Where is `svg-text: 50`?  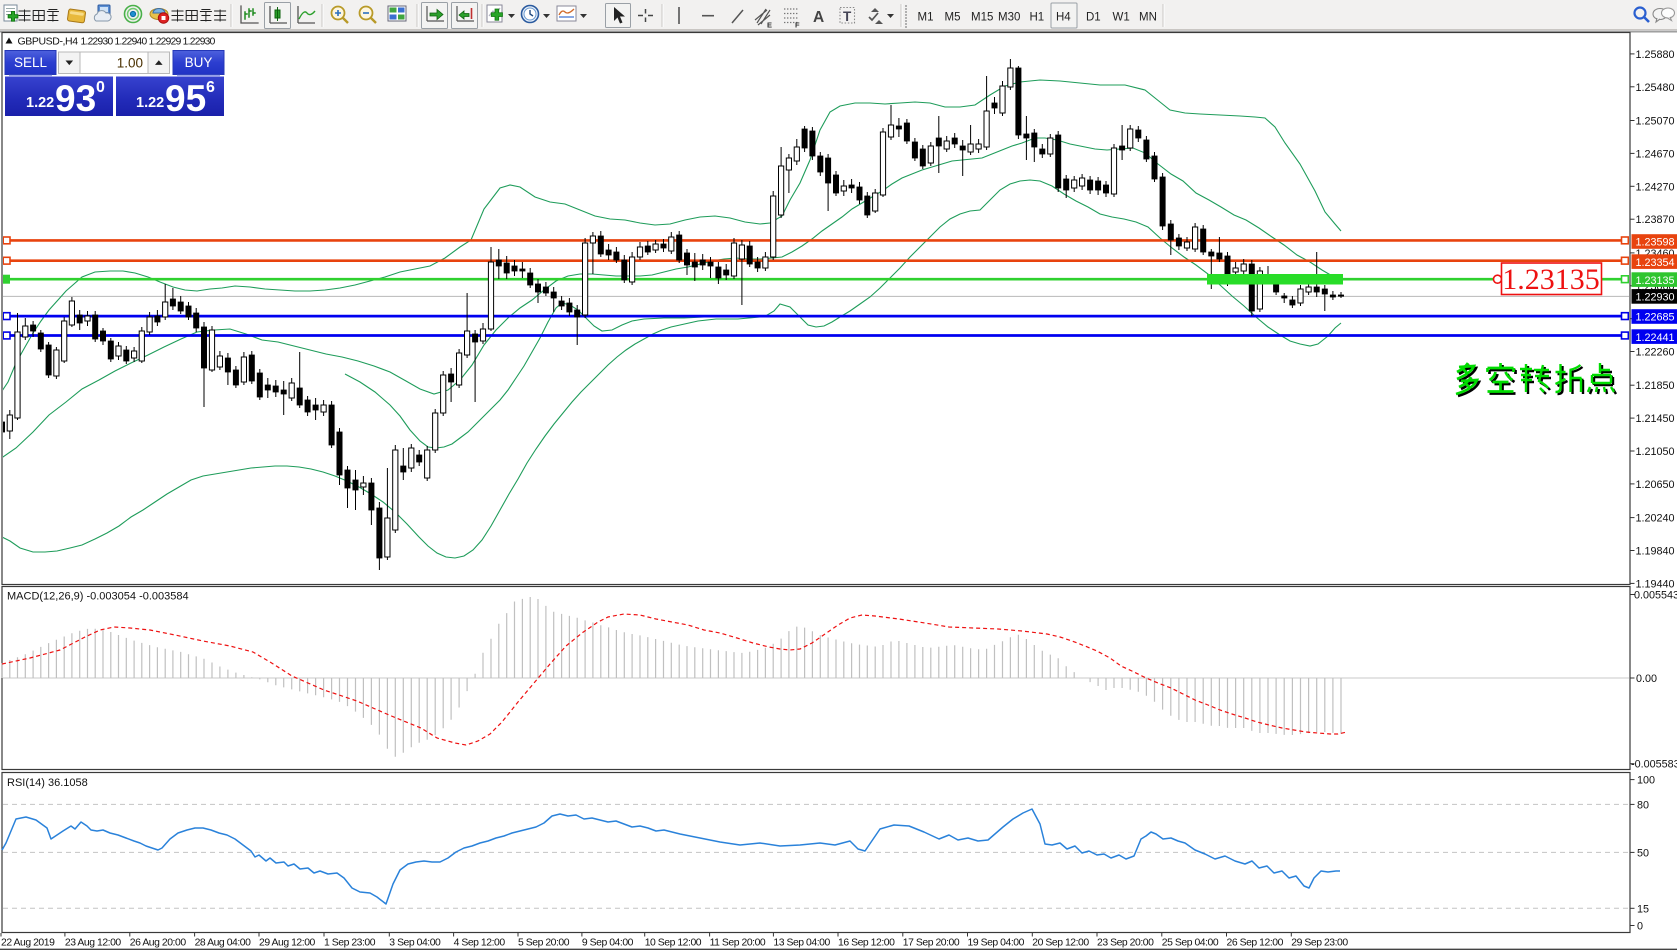
svg-text: 50 is located at coordinates (1643, 853).